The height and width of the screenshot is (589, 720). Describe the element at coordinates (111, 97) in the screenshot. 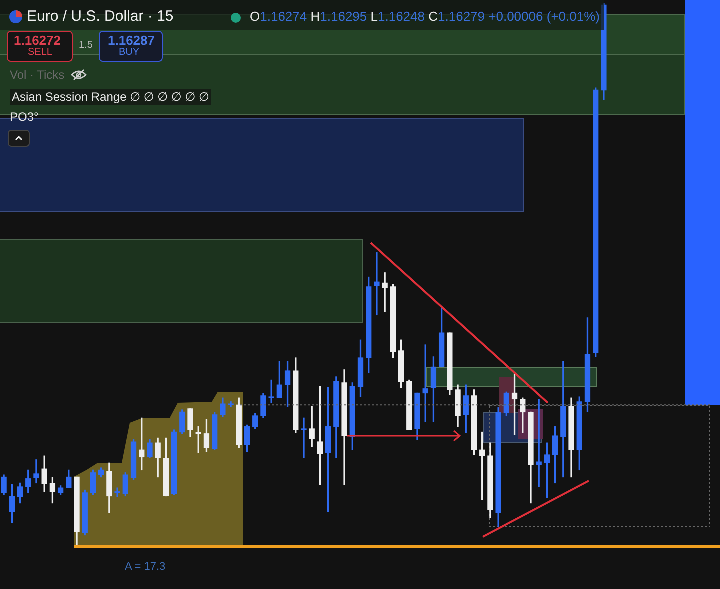

I see `annotation: Asian Session Range ∅ ∅ ∅ ∅ ∅ ∅` at that location.